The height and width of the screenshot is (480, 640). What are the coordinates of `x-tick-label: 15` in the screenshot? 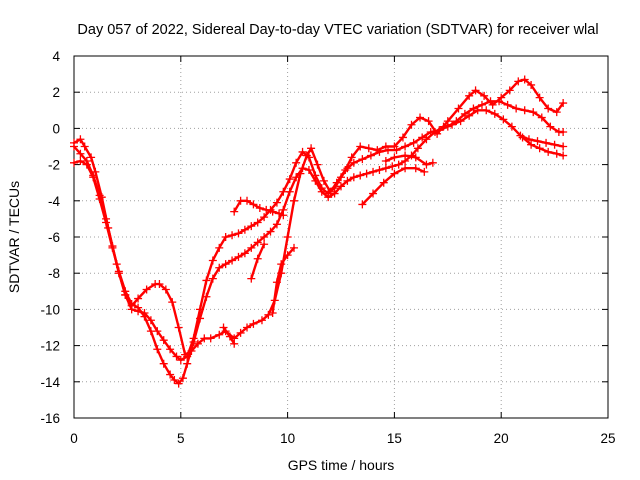 It's located at (394, 438).